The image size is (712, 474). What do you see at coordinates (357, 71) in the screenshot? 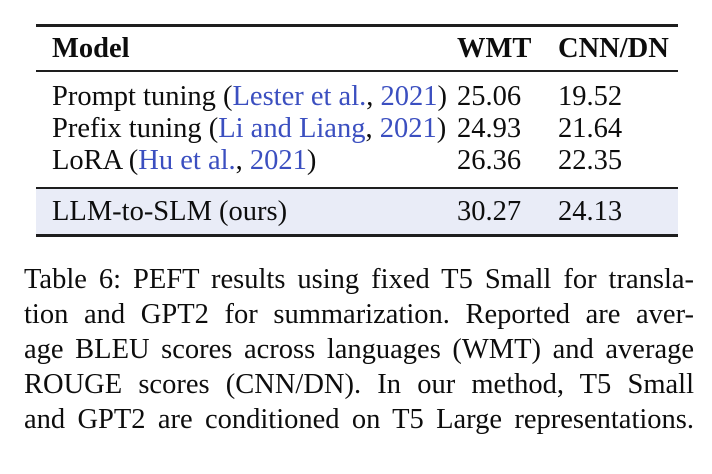
I see `table-header-rule` at bounding box center [357, 71].